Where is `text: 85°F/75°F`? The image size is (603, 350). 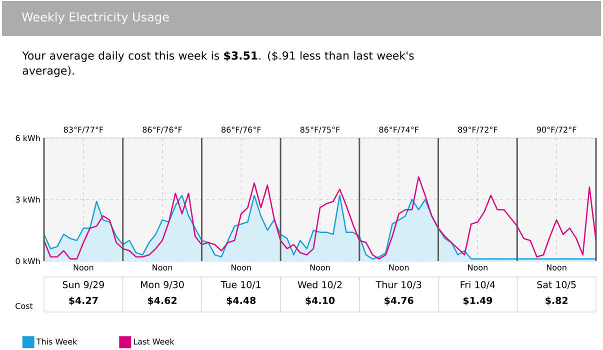 text: 85°F/75°F is located at coordinates (320, 130).